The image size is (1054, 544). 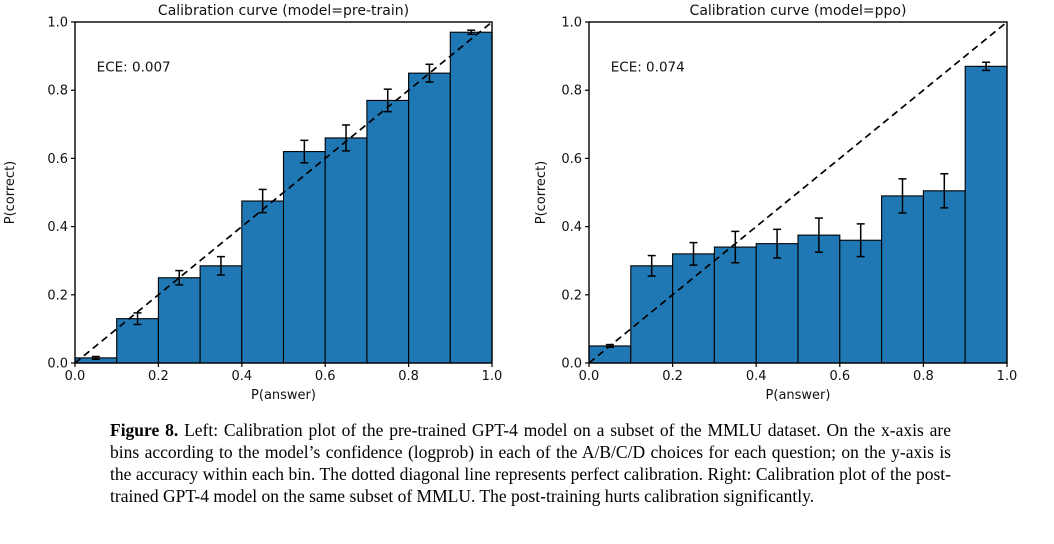 I want to click on chart-title: Calibration curve (model=ppo), so click(x=798, y=11).